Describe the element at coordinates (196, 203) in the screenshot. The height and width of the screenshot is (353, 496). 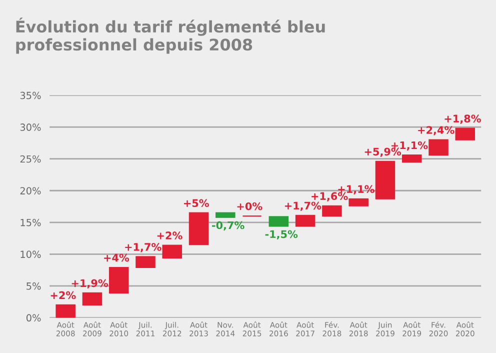
I see `data-label: +5%` at that location.